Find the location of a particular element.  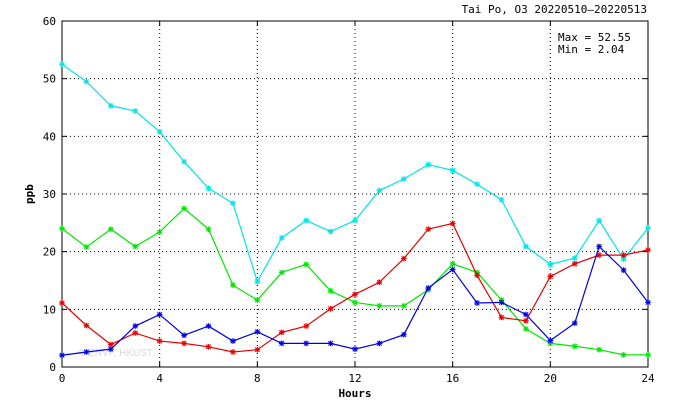

watermark: © ENVF, HKUST is located at coordinates (115, 353).